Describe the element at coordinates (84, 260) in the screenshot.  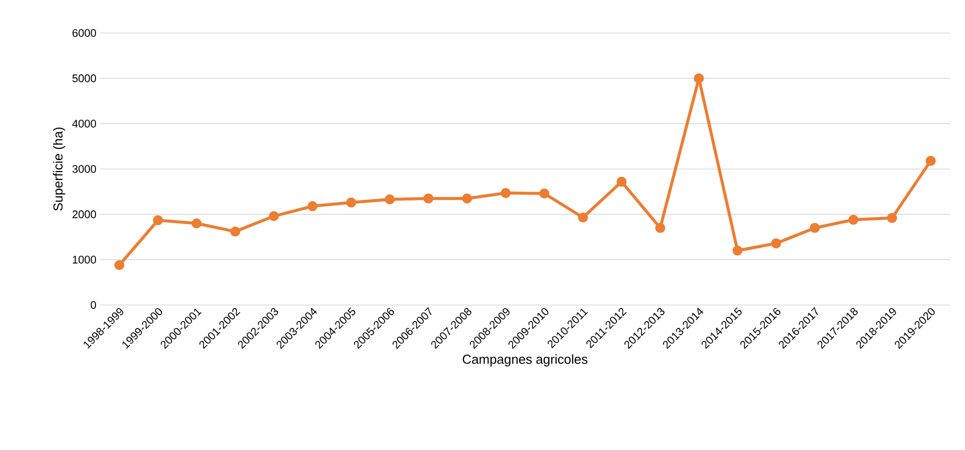
I see `y-tick-label: 1000` at that location.